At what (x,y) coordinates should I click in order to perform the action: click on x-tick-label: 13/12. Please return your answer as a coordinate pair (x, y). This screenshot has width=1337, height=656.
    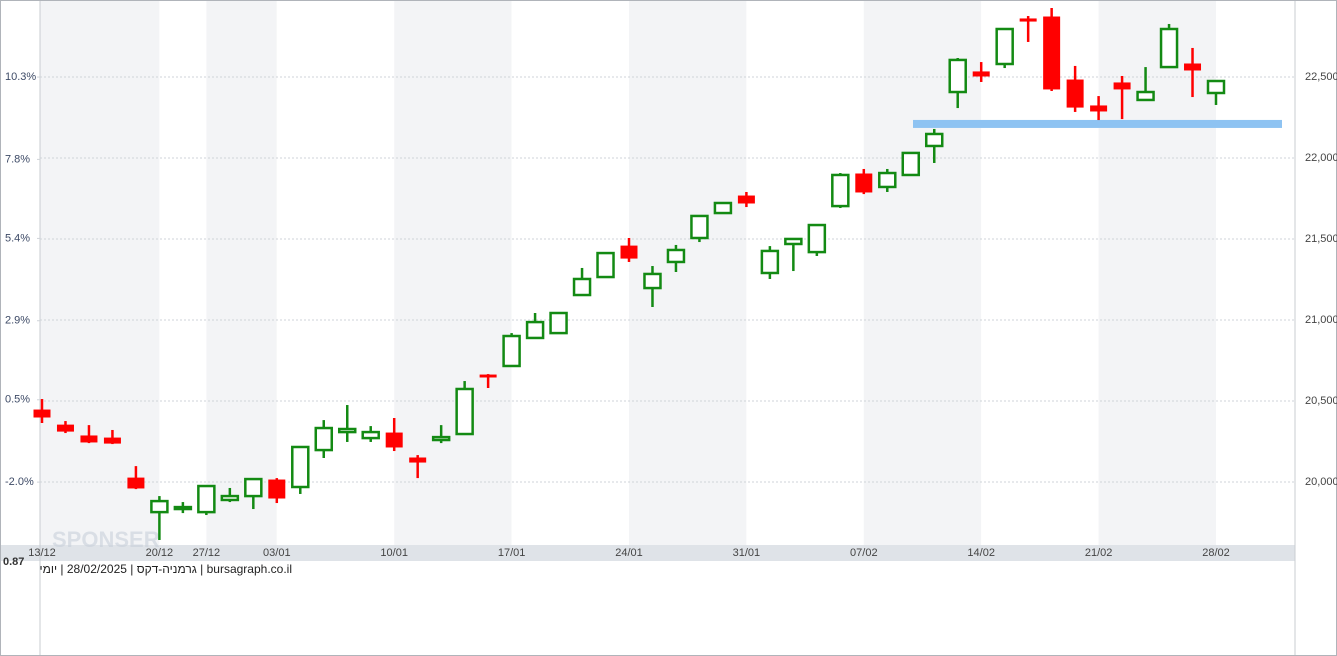
    Looking at the image, I should click on (42, 553).